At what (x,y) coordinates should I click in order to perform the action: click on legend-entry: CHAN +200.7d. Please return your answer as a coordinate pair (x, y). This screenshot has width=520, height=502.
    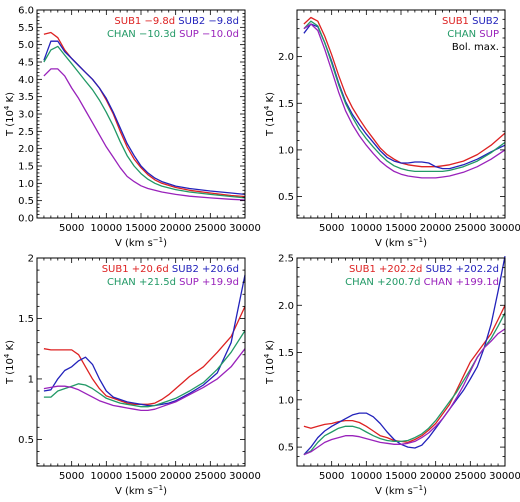
    Looking at the image, I should click on (382, 282).